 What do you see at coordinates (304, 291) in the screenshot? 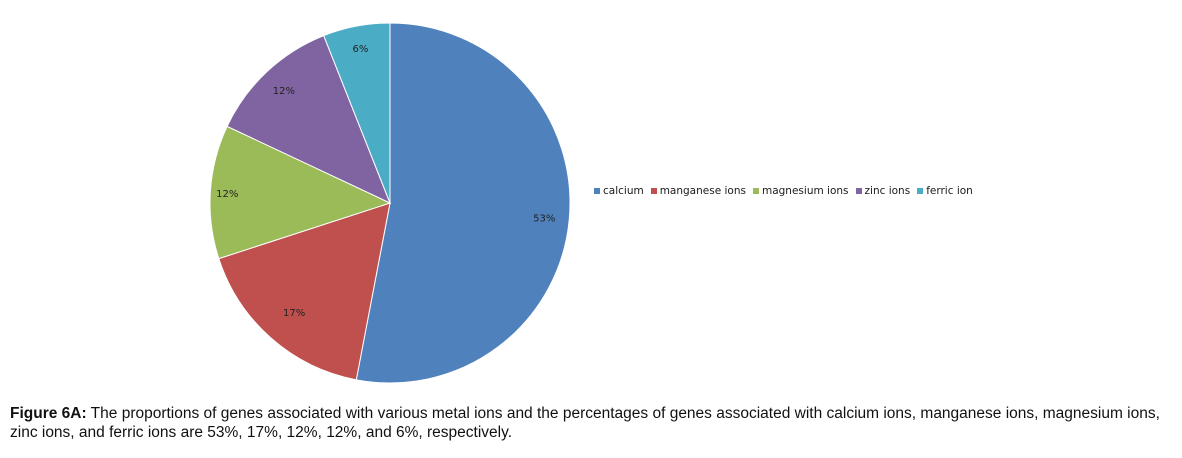
I see `pie-slice-manganese-ions` at bounding box center [304, 291].